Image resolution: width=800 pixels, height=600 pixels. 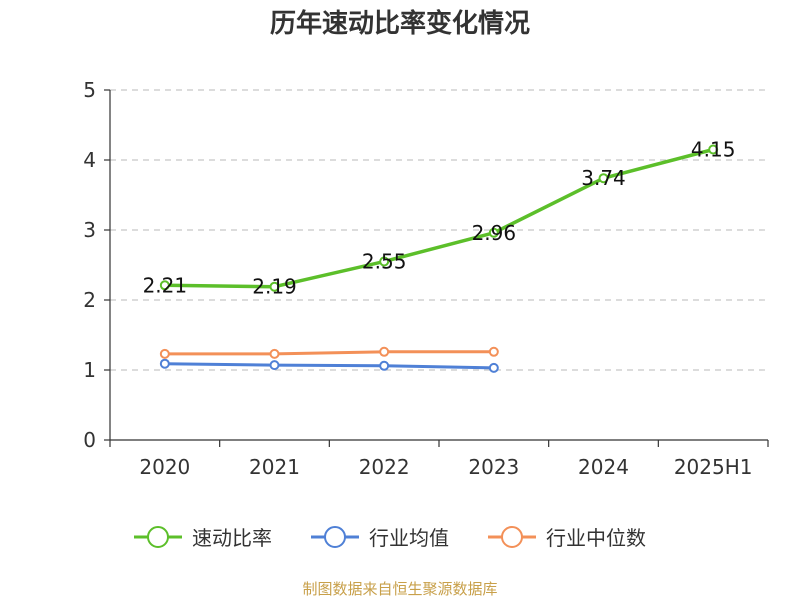 What do you see at coordinates (89, 90) in the screenshot?
I see `y-tick-label: 5` at bounding box center [89, 90].